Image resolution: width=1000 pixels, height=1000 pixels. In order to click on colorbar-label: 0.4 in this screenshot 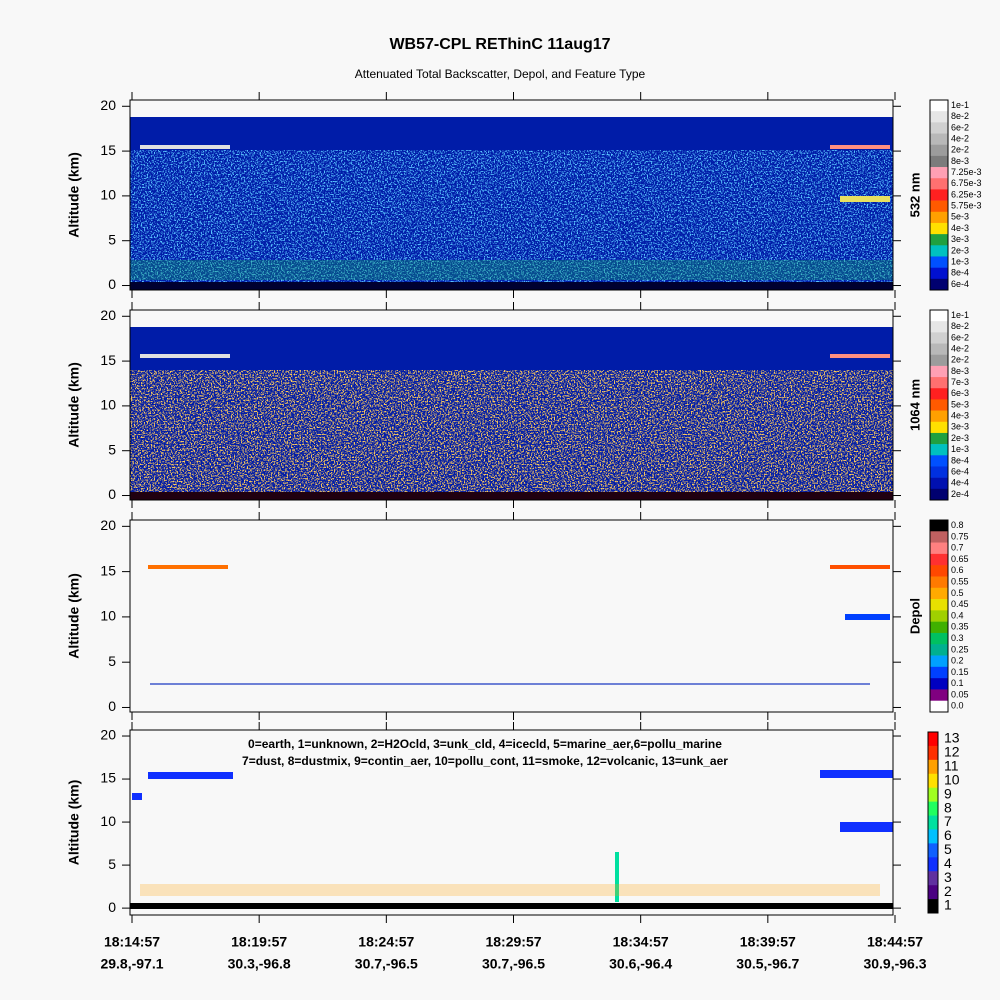, I will do `click(957, 615)`.